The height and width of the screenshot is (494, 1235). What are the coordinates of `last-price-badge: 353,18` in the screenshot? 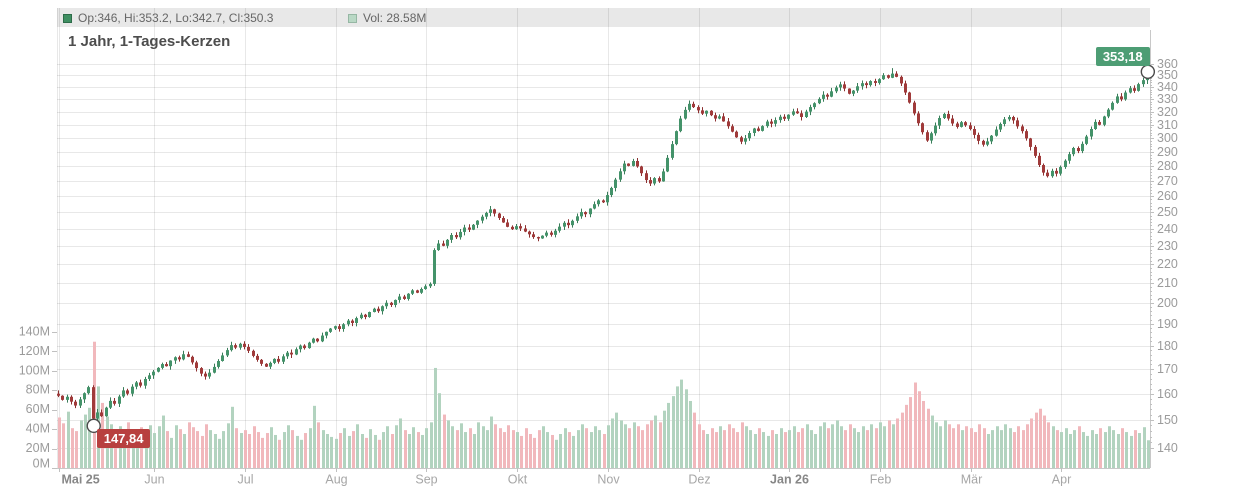 It's located at (1122, 56).